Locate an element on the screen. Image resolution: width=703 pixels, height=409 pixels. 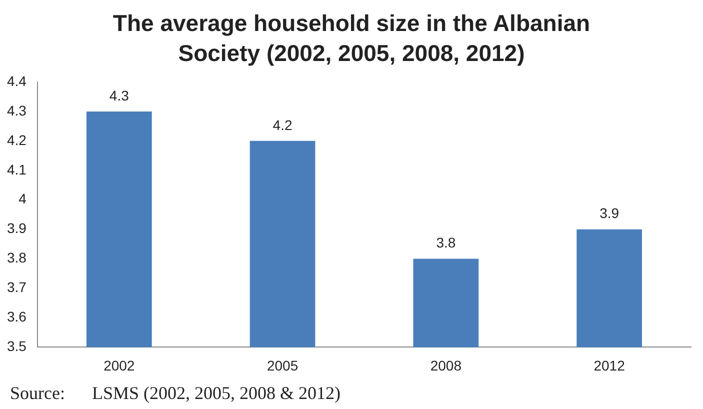
y-tick-label: 3.6 is located at coordinates (16, 316).